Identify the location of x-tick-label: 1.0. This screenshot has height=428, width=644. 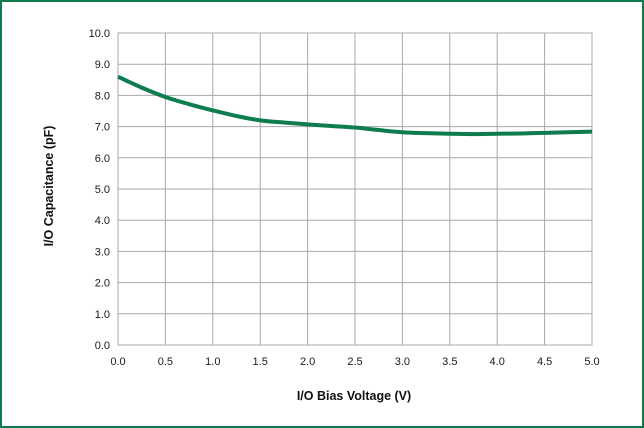
(212, 362).